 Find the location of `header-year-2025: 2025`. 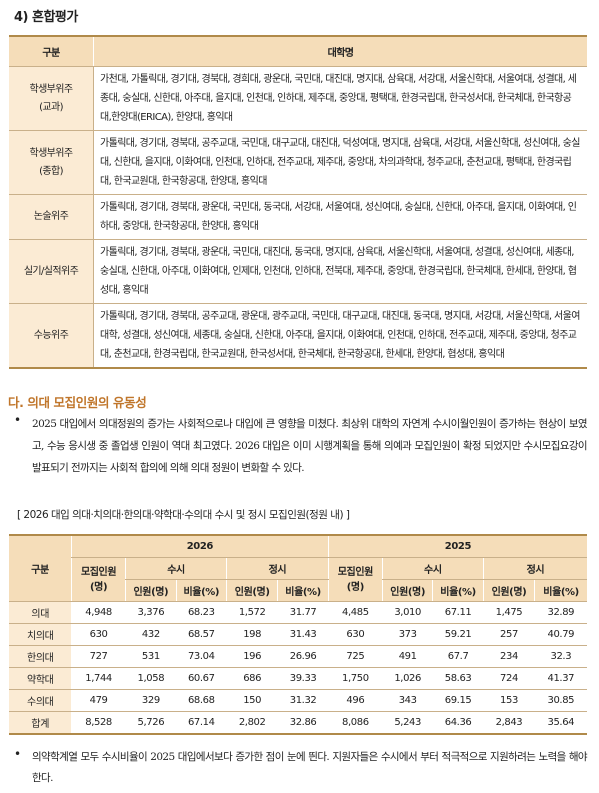

header-year-2025: 2025 is located at coordinates (457, 546).